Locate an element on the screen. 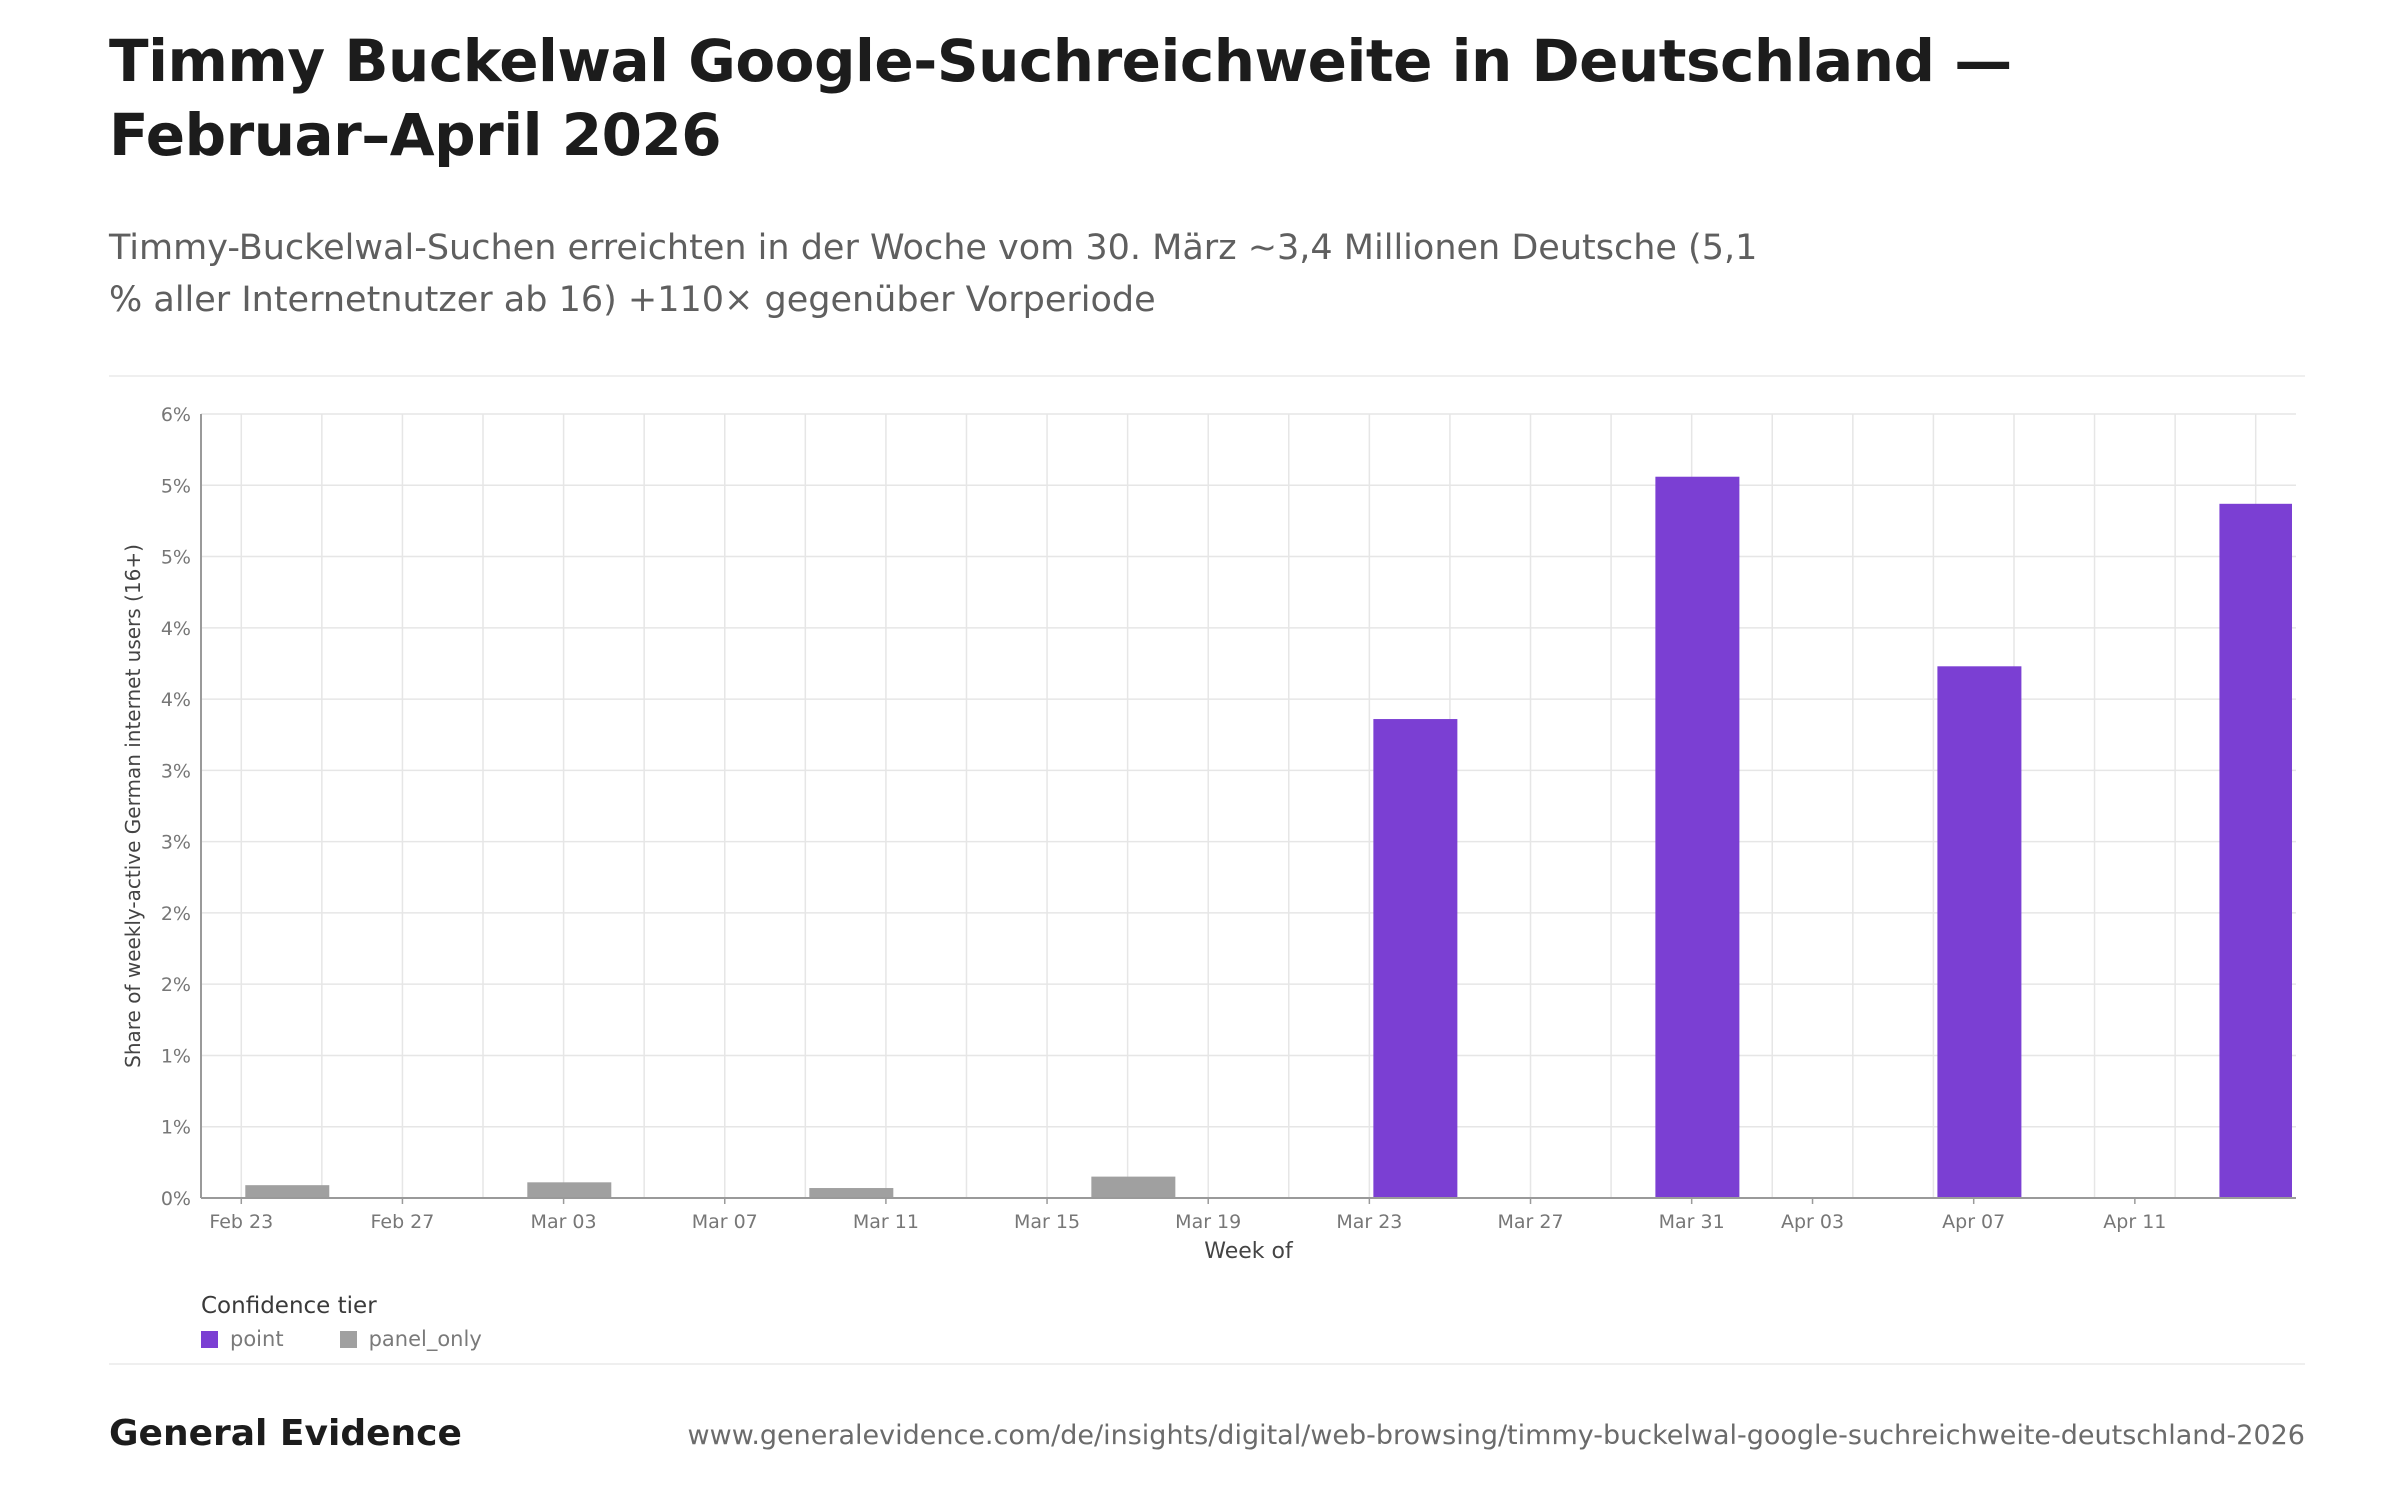 The height and width of the screenshot is (1500, 2400). brand-name: General Evidence is located at coordinates (285, 1433).